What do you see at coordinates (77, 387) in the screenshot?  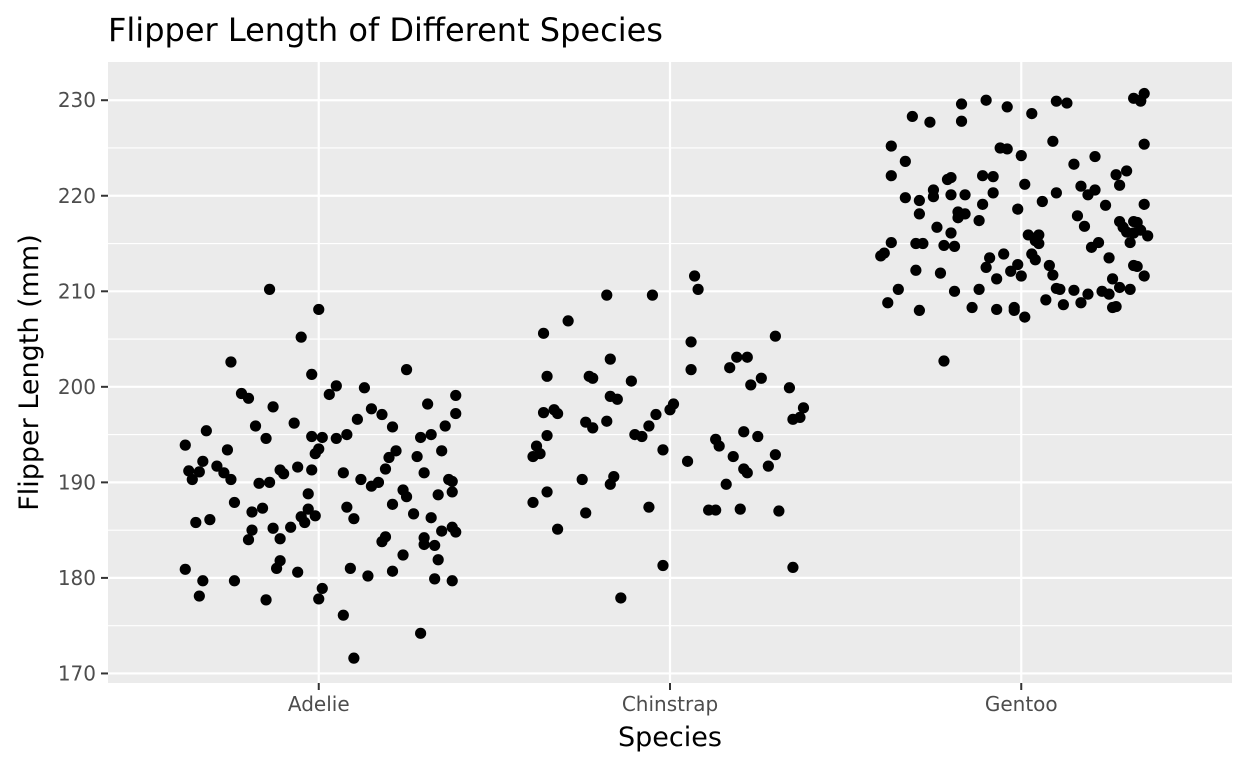 I see `y-tick-label: 200` at bounding box center [77, 387].